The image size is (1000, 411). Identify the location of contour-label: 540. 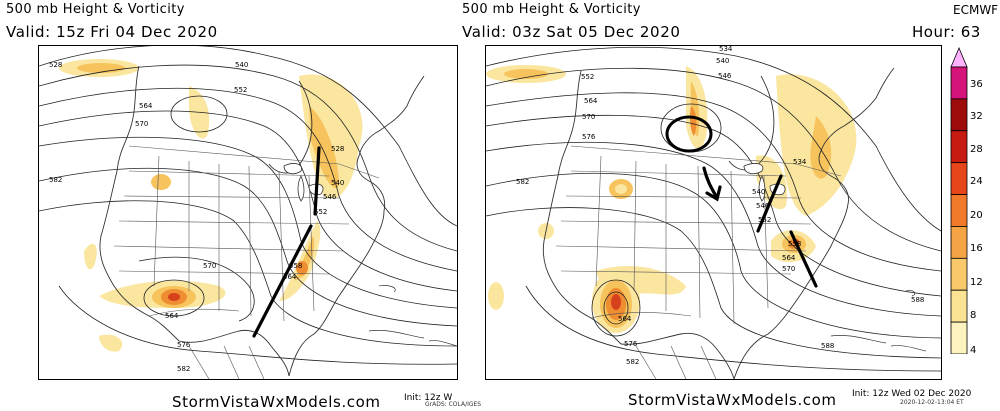
(722, 61).